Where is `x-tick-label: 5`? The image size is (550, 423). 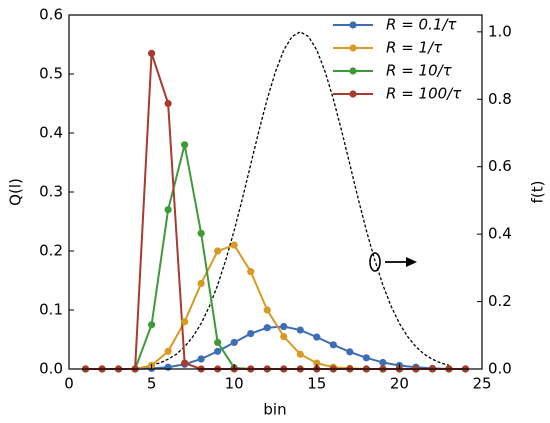 x-tick-label: 5 is located at coordinates (152, 384).